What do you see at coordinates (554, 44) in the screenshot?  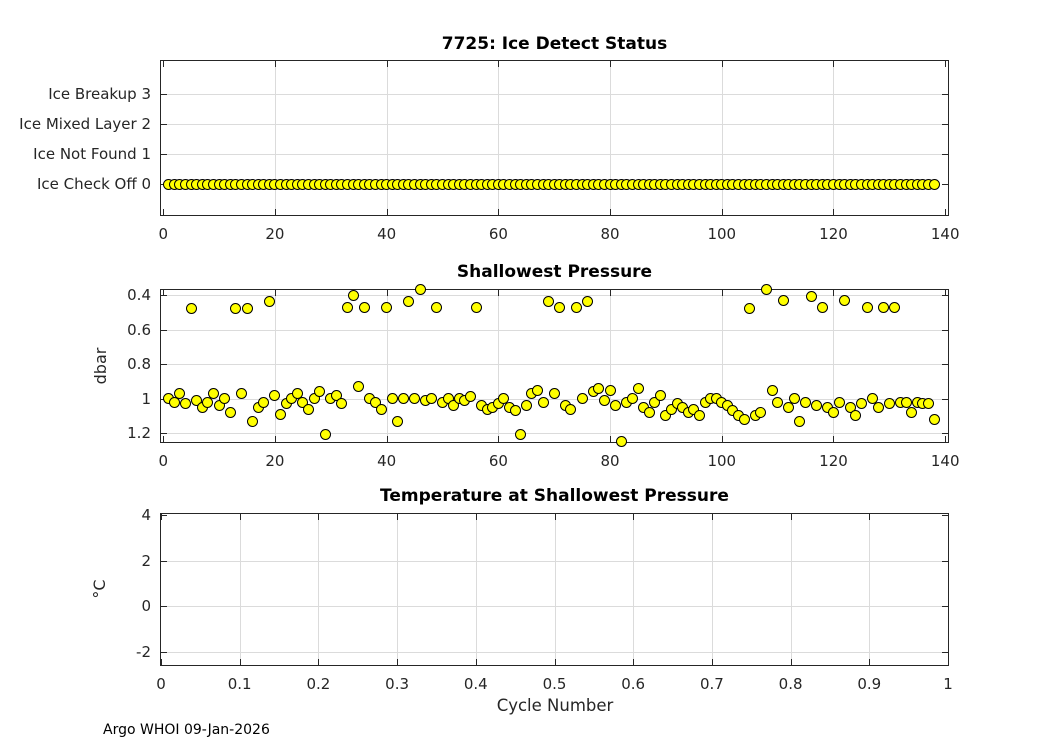 I see `plot1-title: 7725: Ice Detect Status` at bounding box center [554, 44].